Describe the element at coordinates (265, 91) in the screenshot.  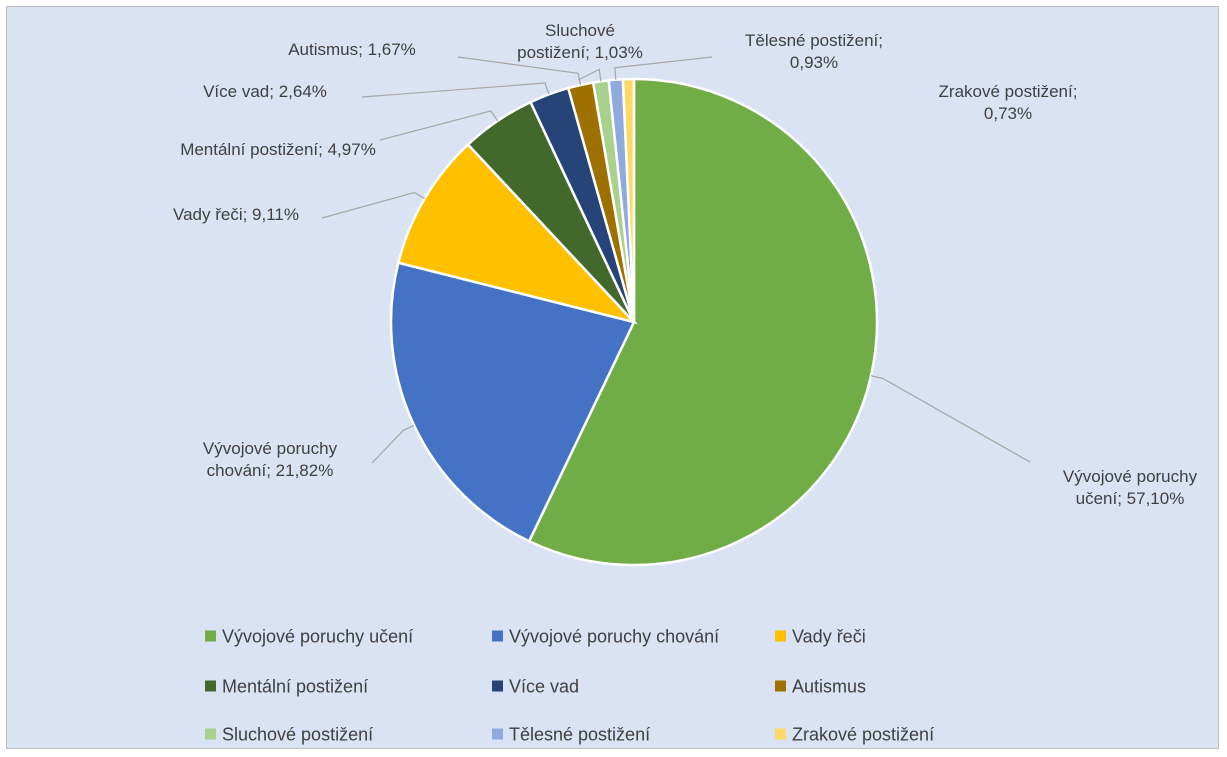
I see `data-label: Více vad; 2,64%` at that location.